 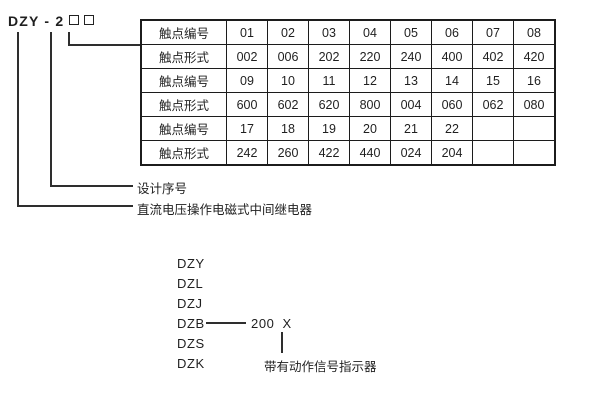 What do you see at coordinates (288, 104) in the screenshot?
I see `table-cell: 602` at bounding box center [288, 104].